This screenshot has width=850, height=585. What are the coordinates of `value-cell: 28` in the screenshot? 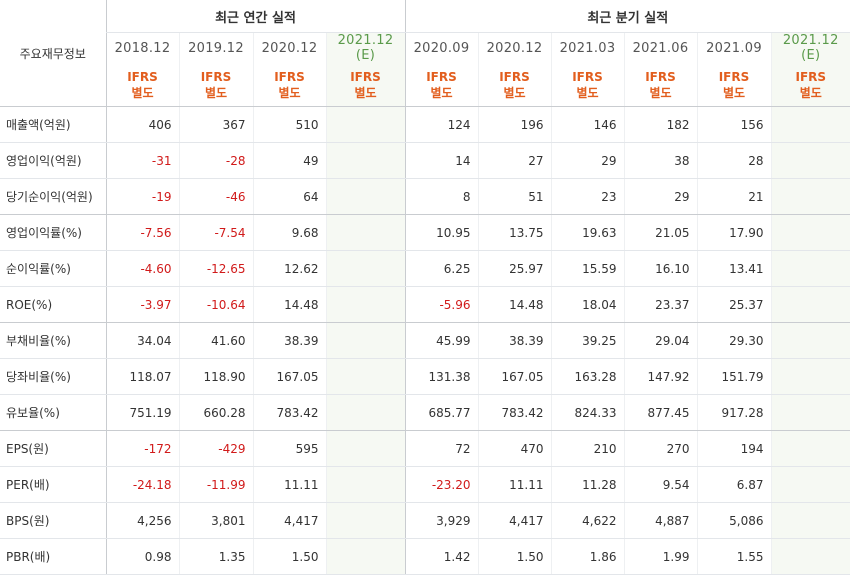 It's located at (733, 160).